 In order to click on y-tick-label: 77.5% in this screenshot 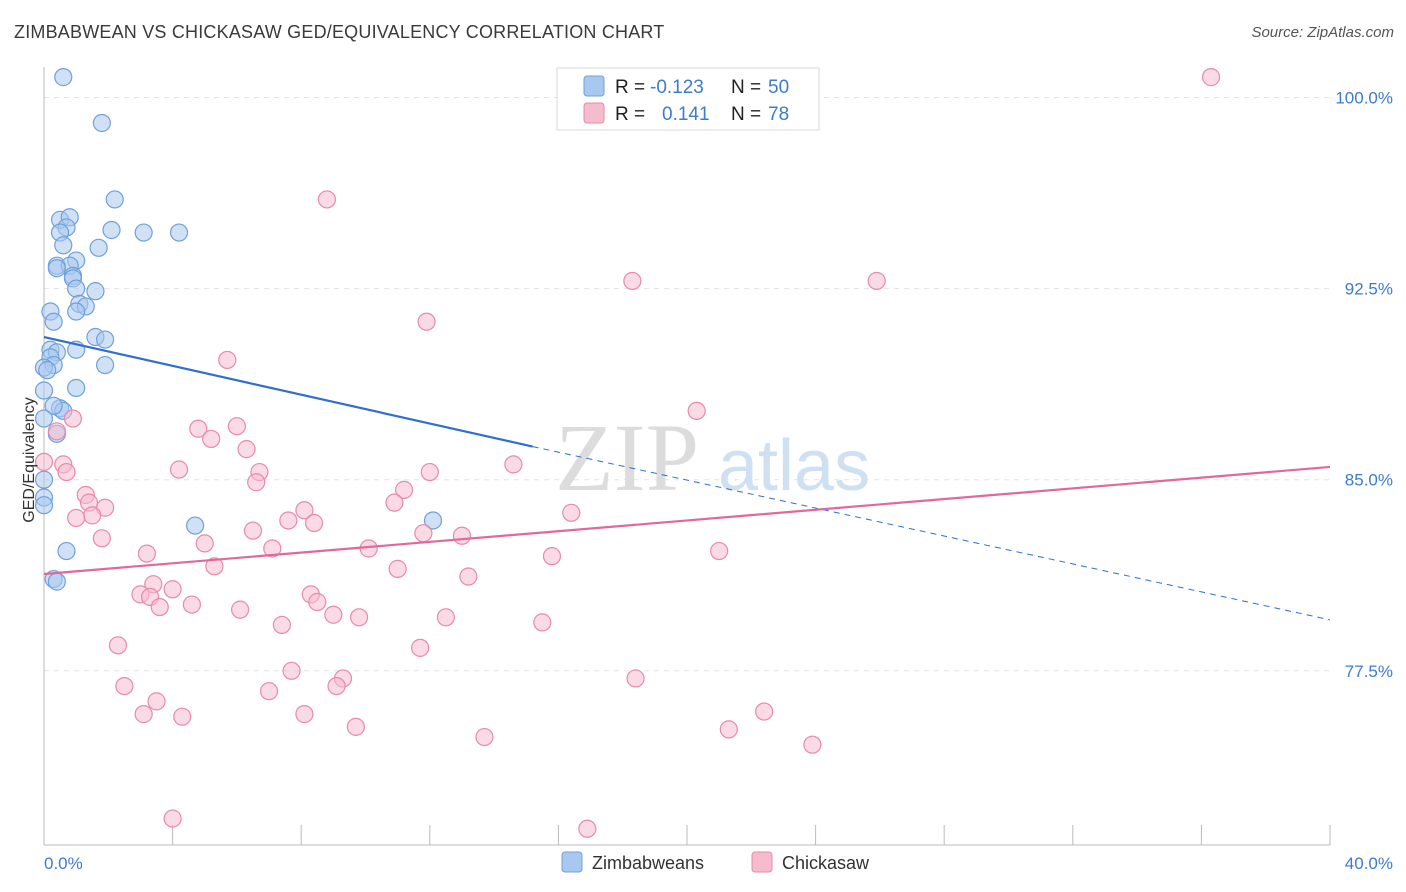, I will do `click(1369, 671)`.